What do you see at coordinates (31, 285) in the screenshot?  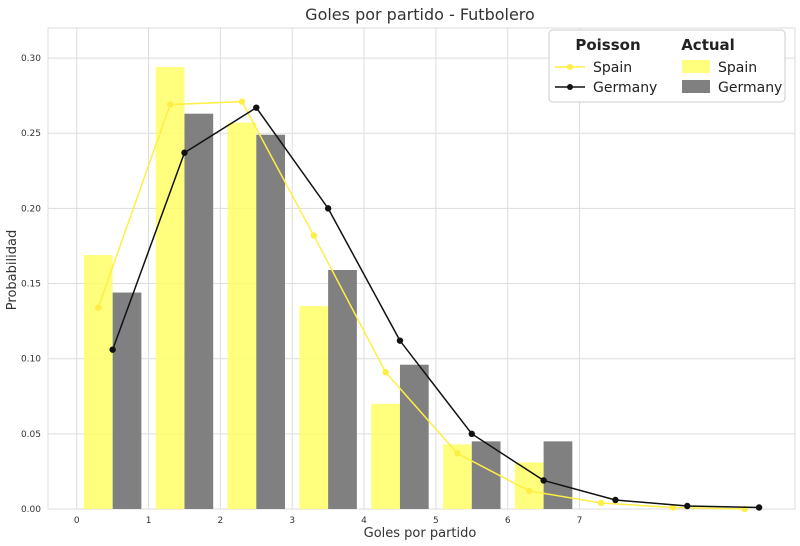 I see `y-tick-label: 0.15` at bounding box center [31, 285].